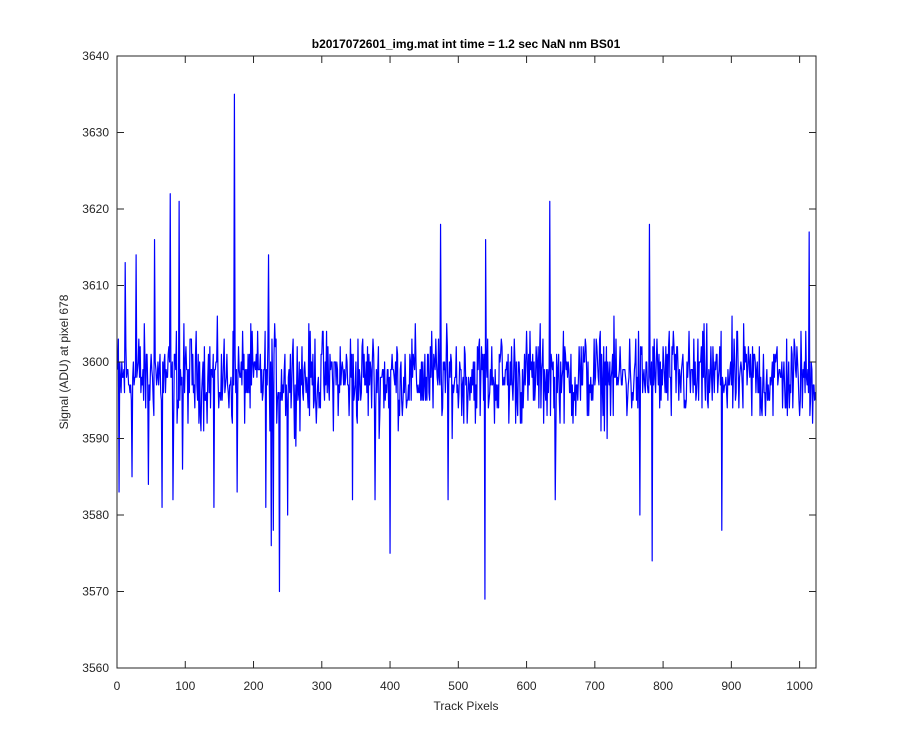 This screenshot has width=900, height=750. I want to click on y-tick-label: 3590, so click(95, 439).